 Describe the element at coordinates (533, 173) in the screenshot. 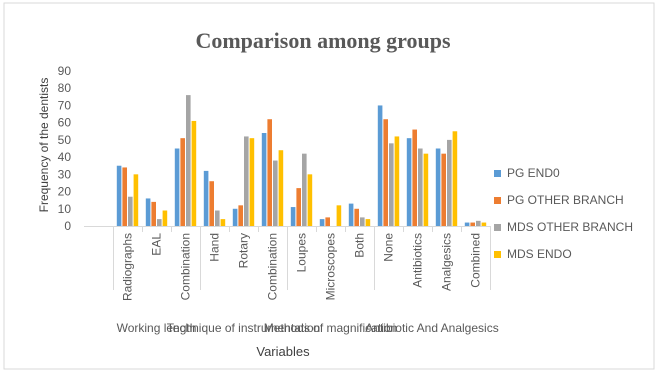

I see `legend-label: PG END0` at that location.